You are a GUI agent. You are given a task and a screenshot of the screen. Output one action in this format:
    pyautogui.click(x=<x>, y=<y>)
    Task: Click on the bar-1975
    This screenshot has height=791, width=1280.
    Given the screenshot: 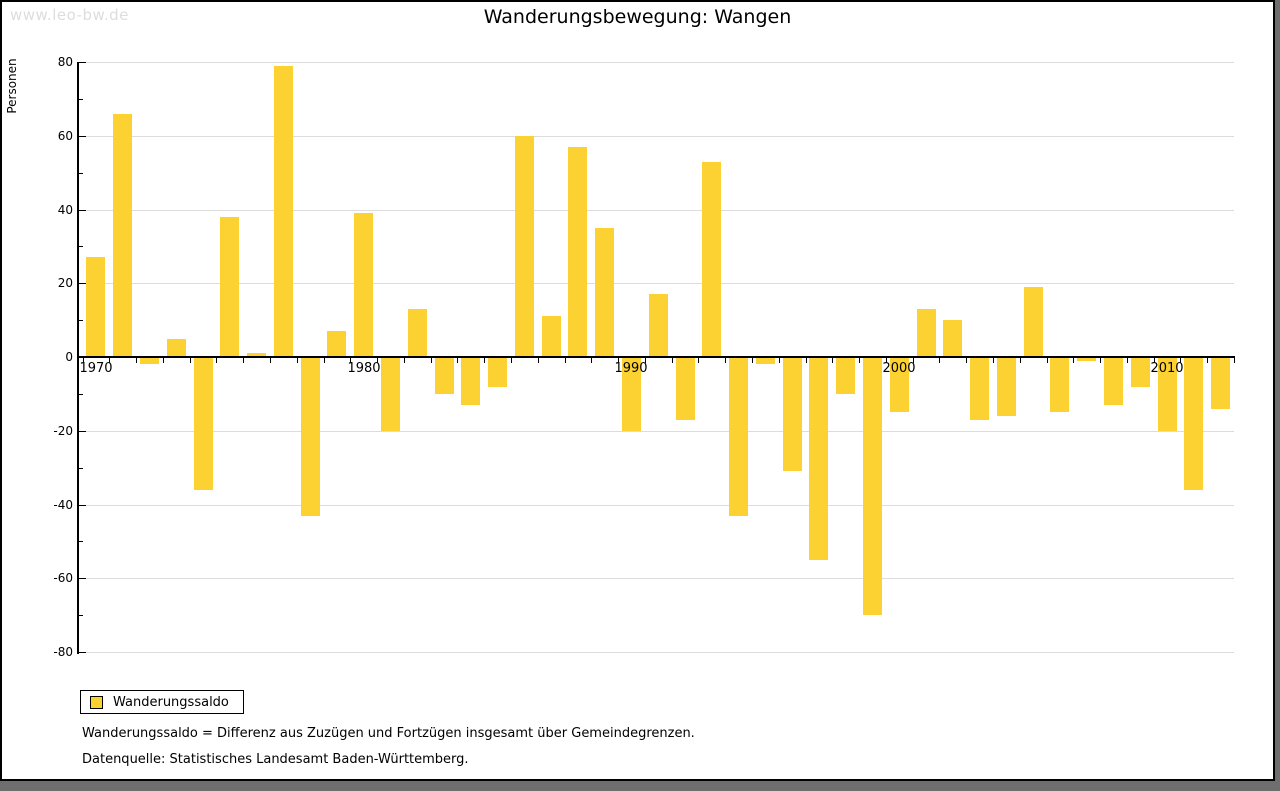 What is the action you would take?
    pyautogui.click(x=229, y=287)
    